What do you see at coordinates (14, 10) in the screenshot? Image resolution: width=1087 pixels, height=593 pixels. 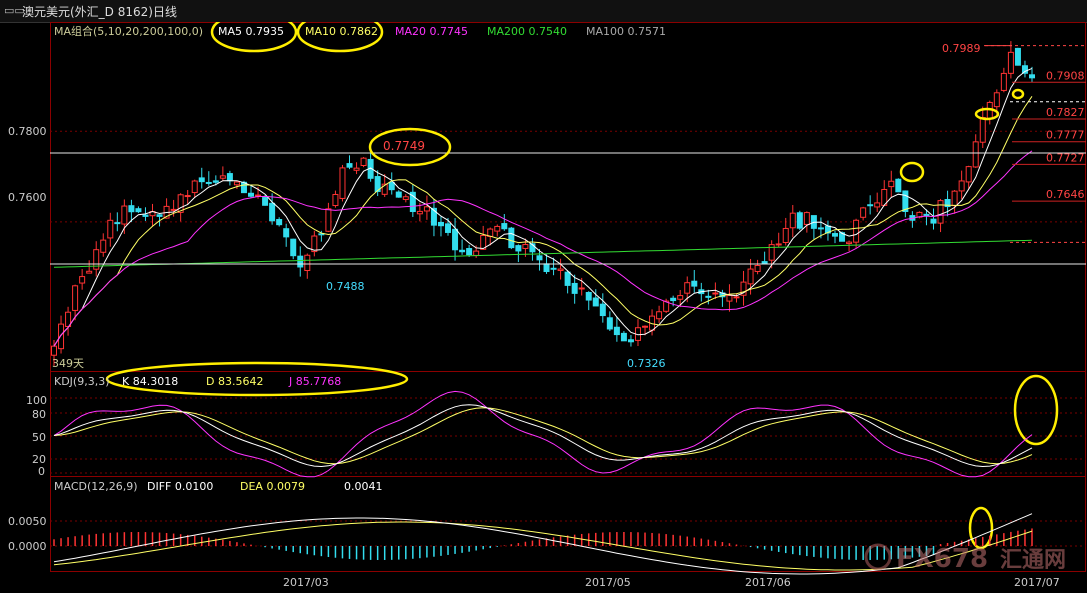 I see `menu-icon: ▭▭` at bounding box center [14, 10].